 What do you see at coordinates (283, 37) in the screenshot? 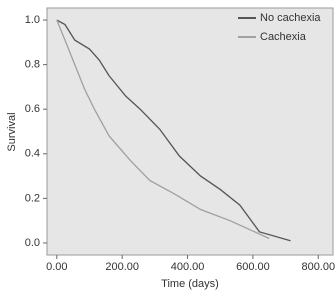
I see `legend-label: Cachexia` at bounding box center [283, 37].